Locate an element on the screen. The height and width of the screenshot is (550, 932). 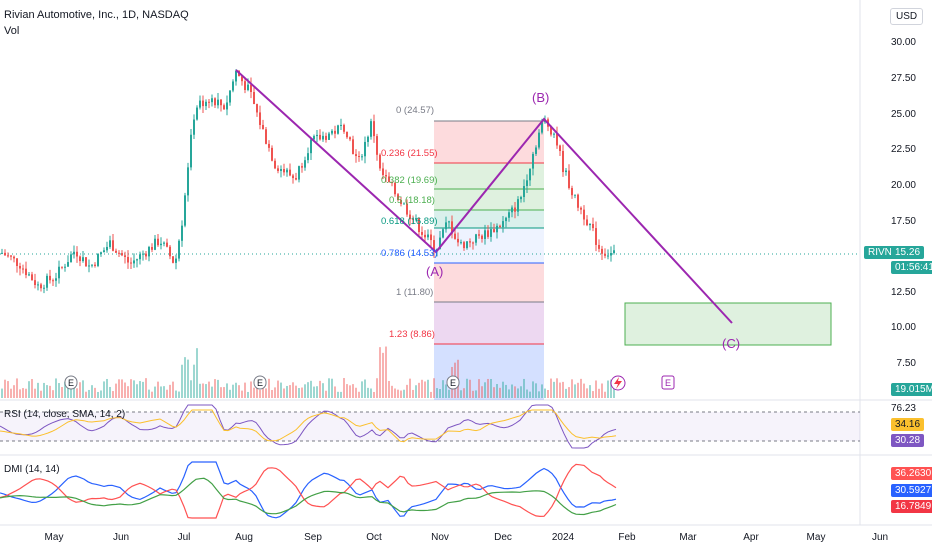
wave-label-b: (B) is located at coordinates (541, 97).